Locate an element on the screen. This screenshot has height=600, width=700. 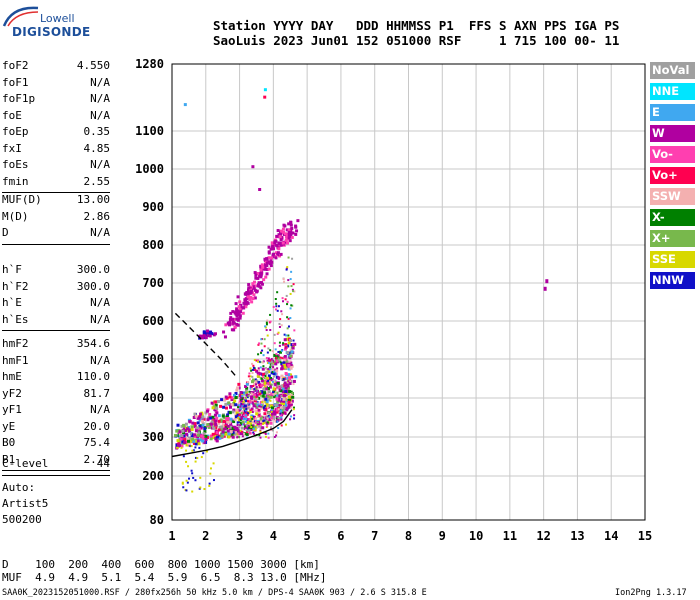
param-row: foF2 4.550 is located at coordinates (56, 65).